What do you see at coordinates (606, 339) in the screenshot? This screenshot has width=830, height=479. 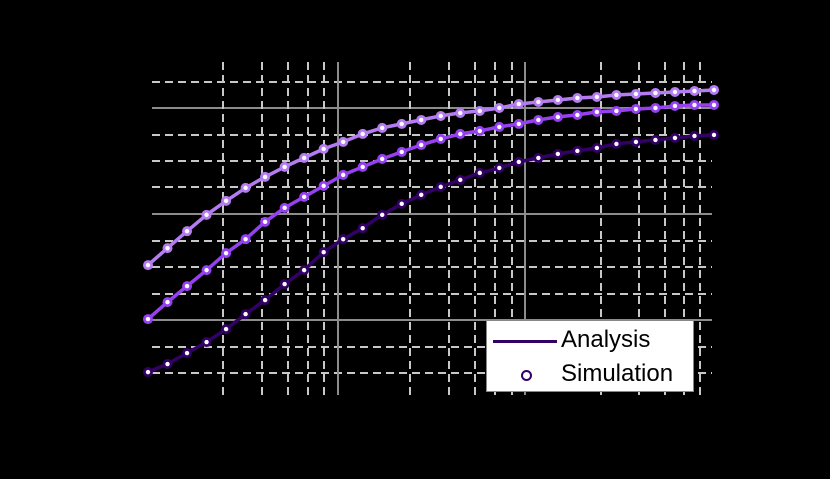 I see `legend-label-analysis: Analysis` at bounding box center [606, 339].